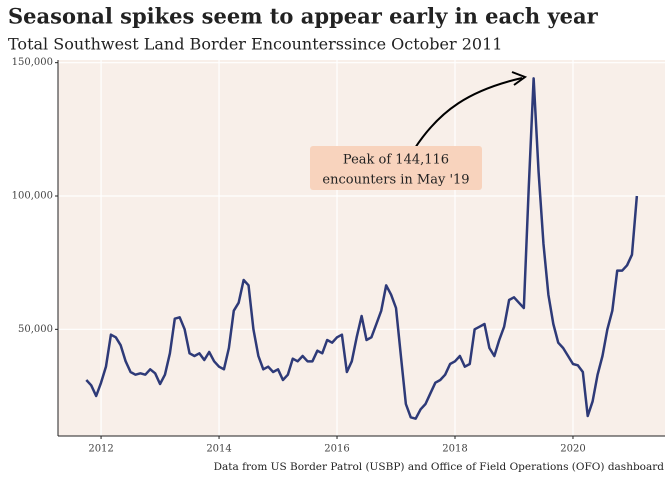 The width and height of the screenshot is (672, 480). I want to click on annotation-box, so click(396, 168).